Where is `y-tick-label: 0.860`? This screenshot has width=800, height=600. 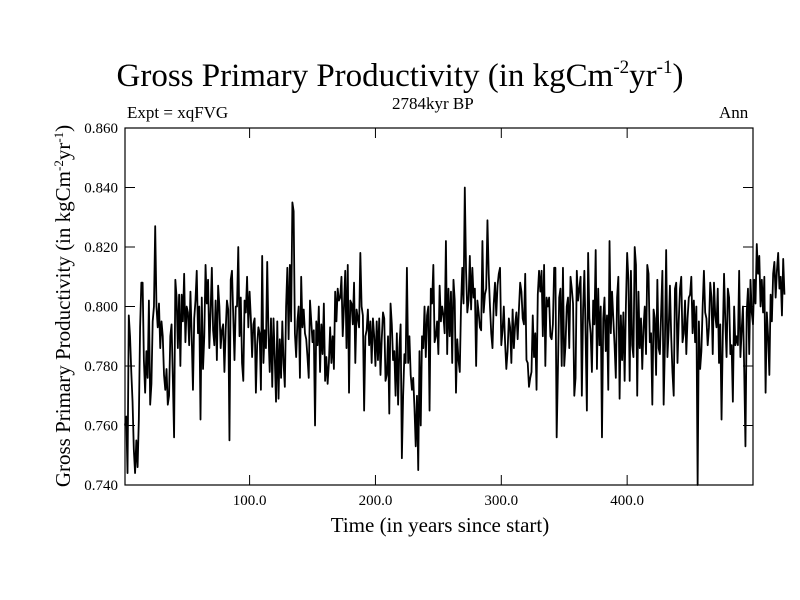
y-tick-label: 0.860 is located at coordinates (101, 129).